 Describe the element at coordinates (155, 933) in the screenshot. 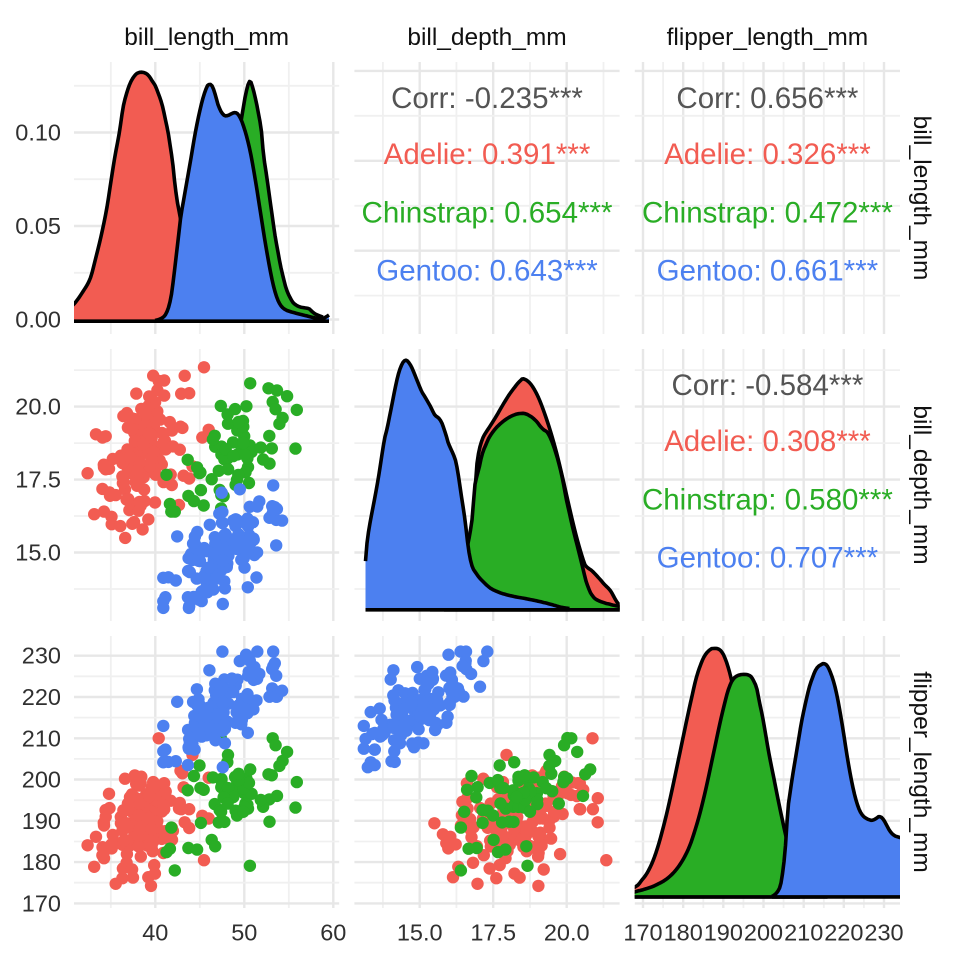

I see `svg-text: 40` at that location.